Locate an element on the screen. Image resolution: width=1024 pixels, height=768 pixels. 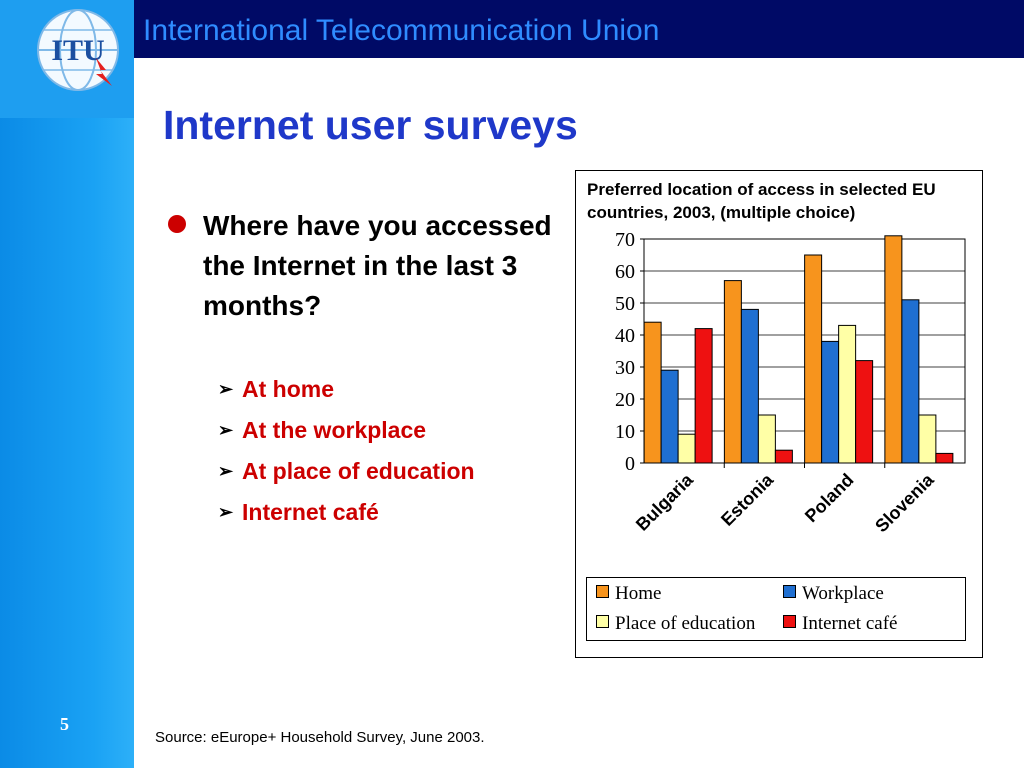
page-title: Internet user surveys is located at coordinates (370, 125).